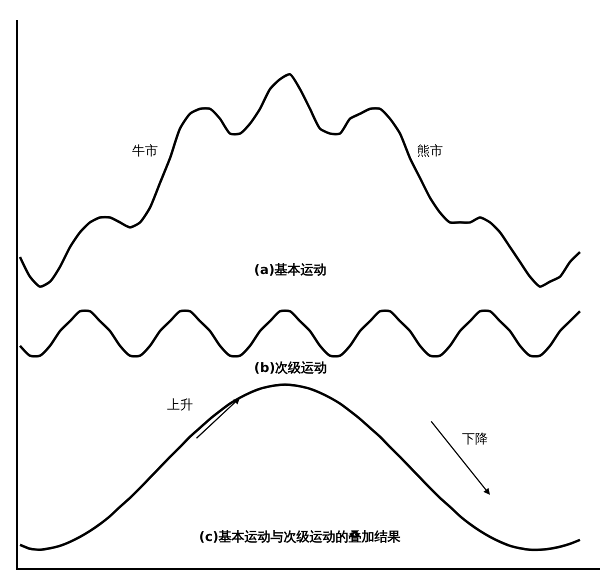 The image size is (613, 582). What do you see at coordinates (475, 439) in the screenshot?
I see `annotation: 下降` at bounding box center [475, 439].